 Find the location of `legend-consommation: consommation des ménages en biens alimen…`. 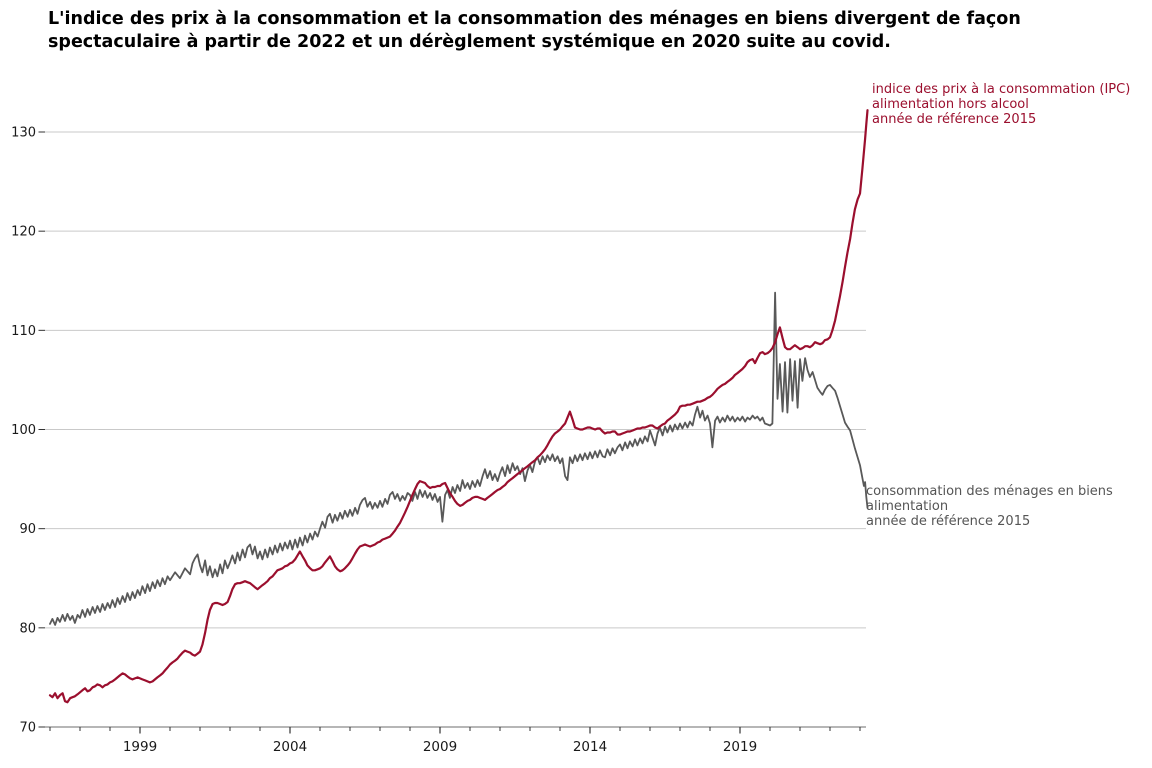

legend-consommation: consommation des ménages en biens alimen… is located at coordinates (989, 506).